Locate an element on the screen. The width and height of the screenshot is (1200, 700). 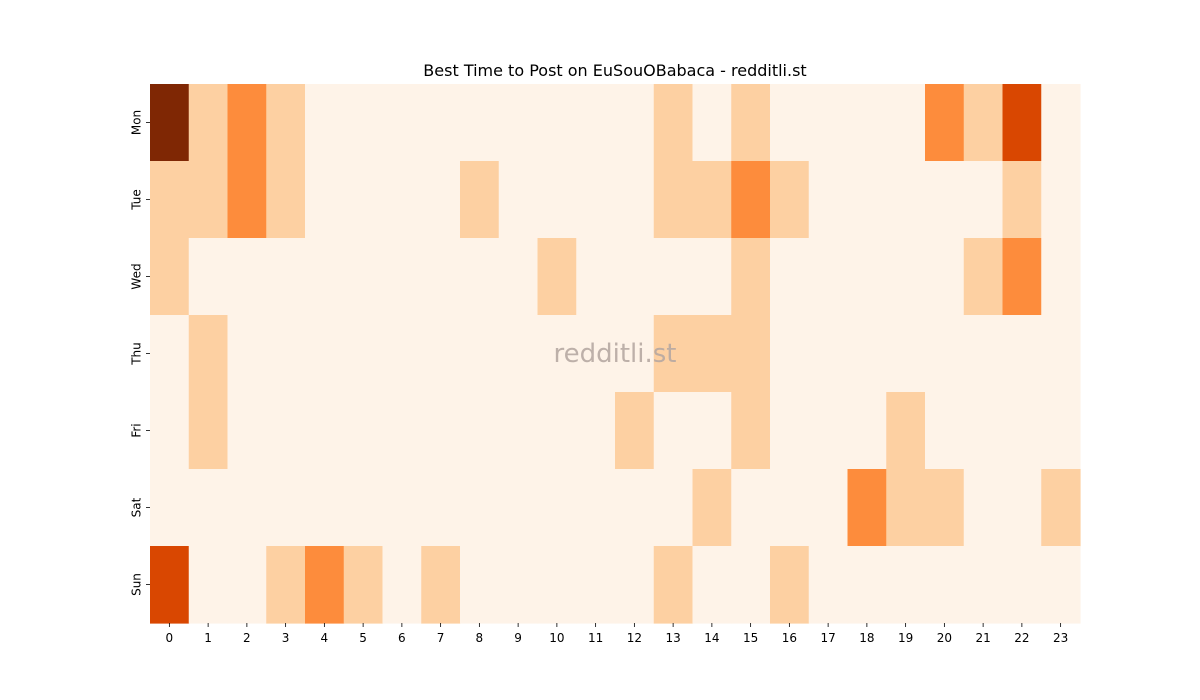
y-tick-label: Sun is located at coordinates (137, 584).